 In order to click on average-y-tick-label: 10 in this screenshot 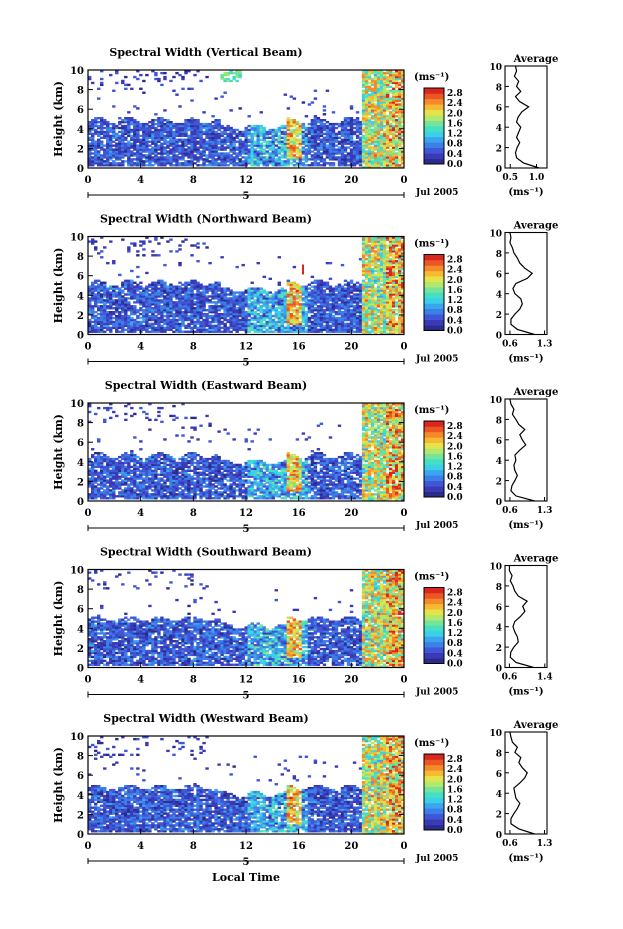, I will do `click(495, 68)`.